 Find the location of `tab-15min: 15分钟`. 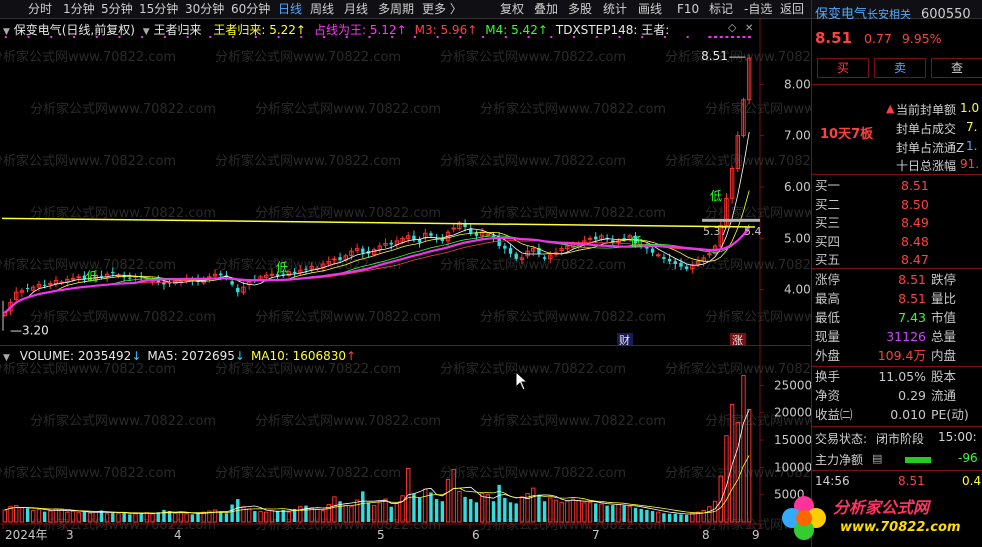

tab-15min: 15分钟 is located at coordinates (159, 9).